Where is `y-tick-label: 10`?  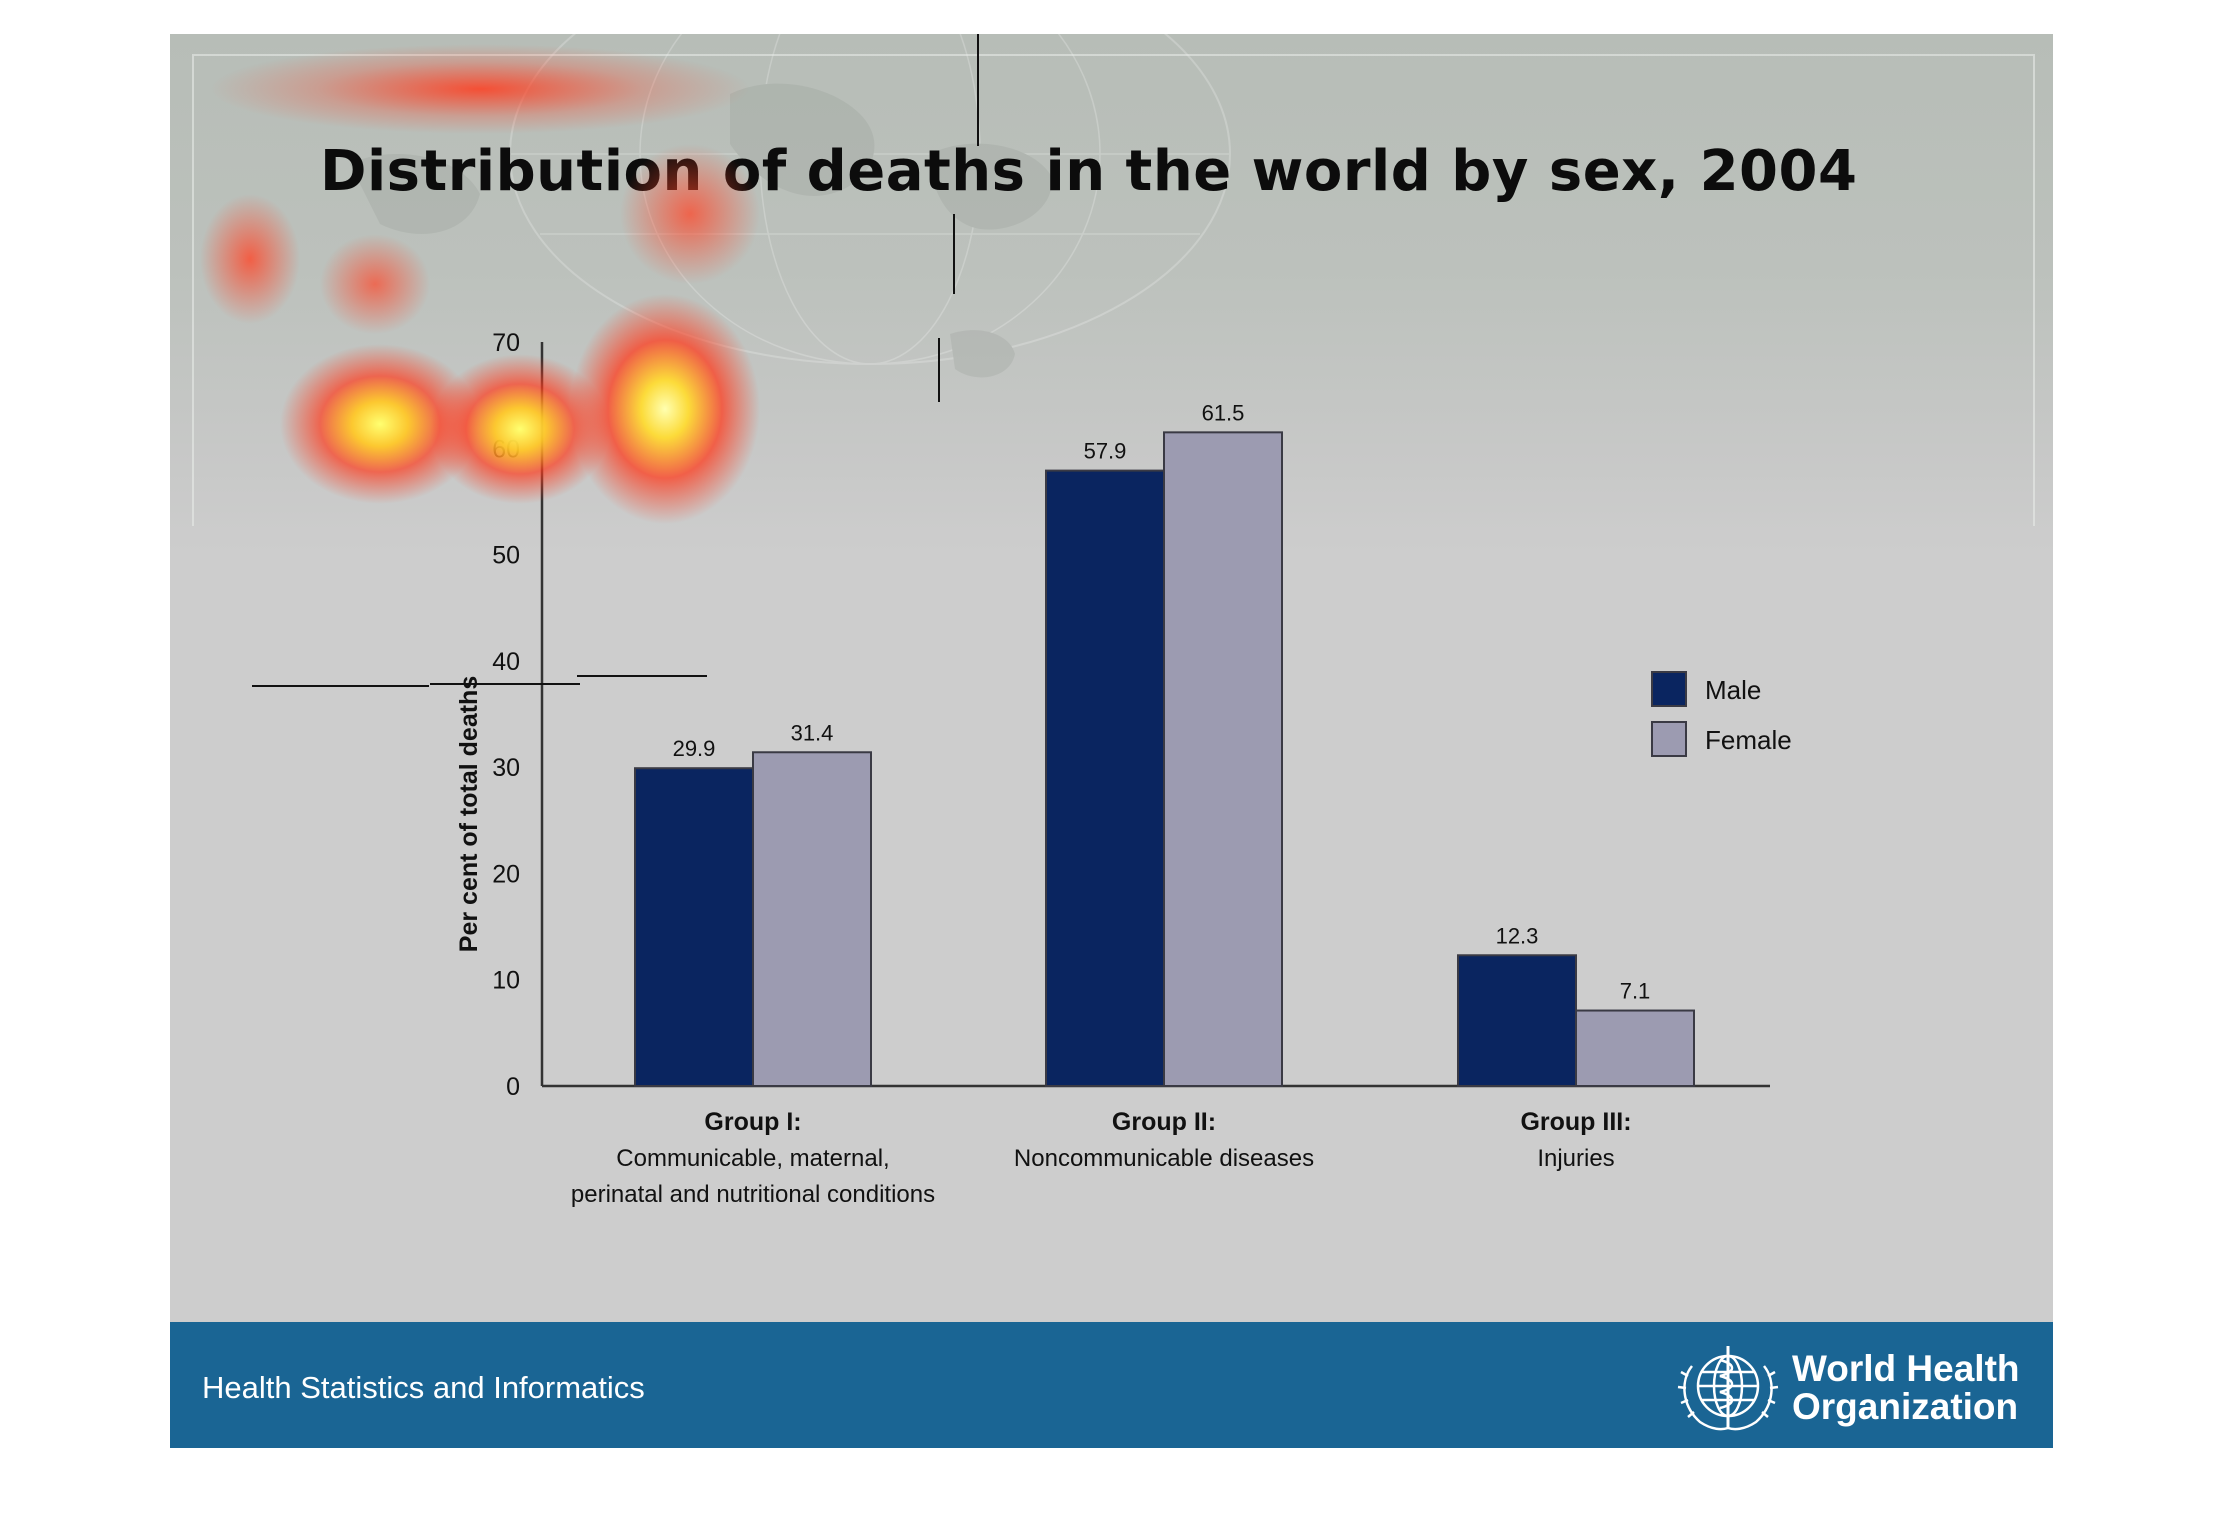 y-tick-label: 10 is located at coordinates (506, 981).